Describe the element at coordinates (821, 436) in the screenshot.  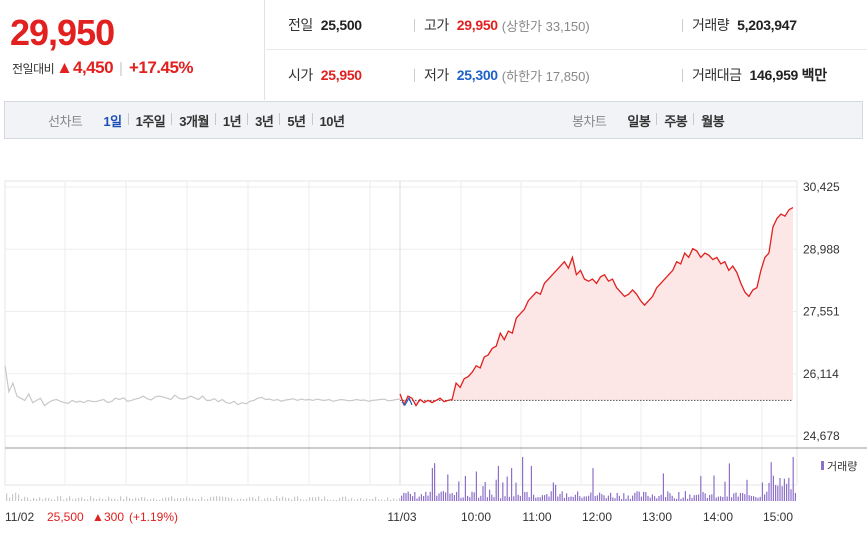
I see `y-tick-label: 24,678` at that location.